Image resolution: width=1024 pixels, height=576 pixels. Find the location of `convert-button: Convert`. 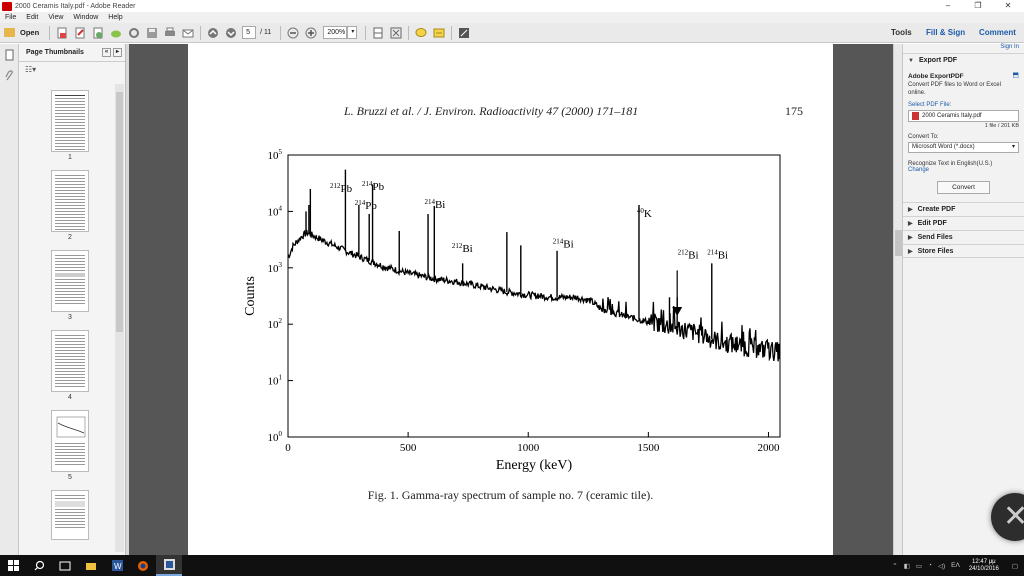

convert-button: Convert is located at coordinates (963, 187).